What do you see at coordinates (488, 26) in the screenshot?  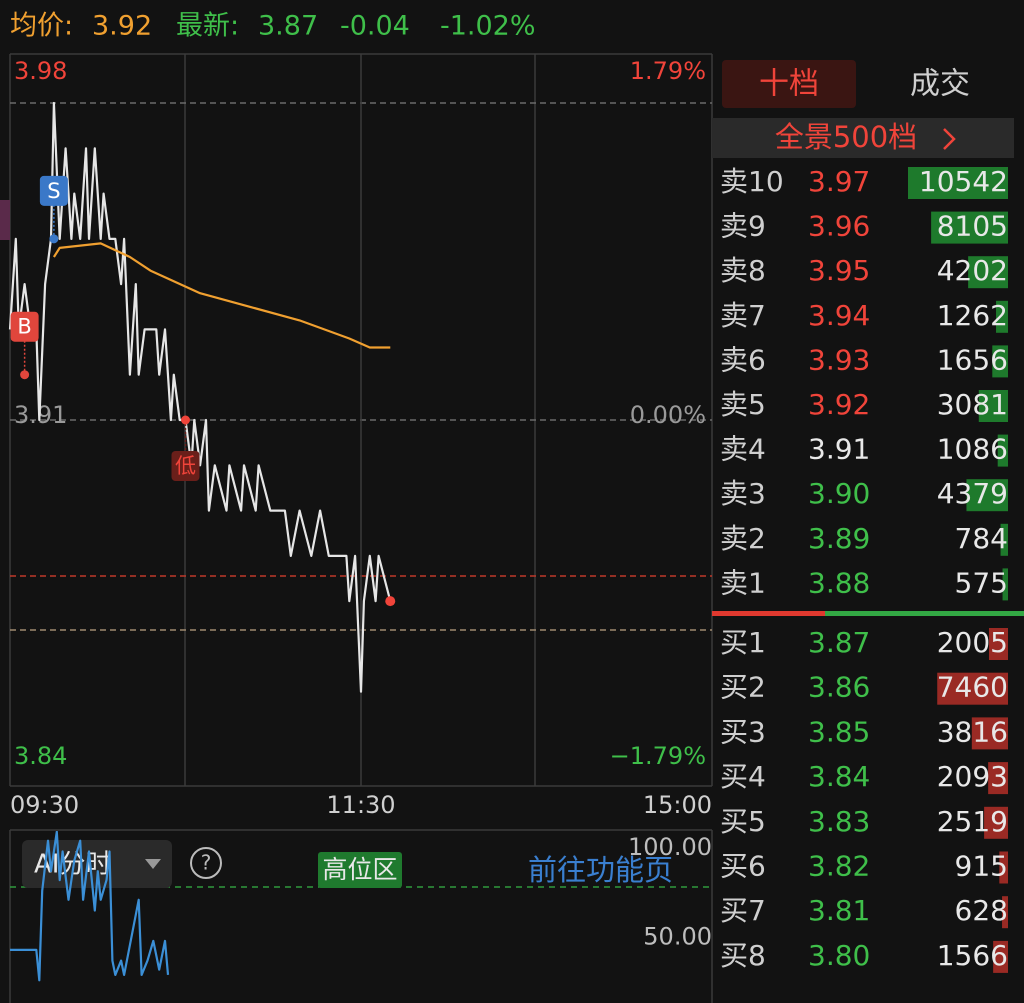 I see `change-pct: -1.02%` at bounding box center [488, 26].